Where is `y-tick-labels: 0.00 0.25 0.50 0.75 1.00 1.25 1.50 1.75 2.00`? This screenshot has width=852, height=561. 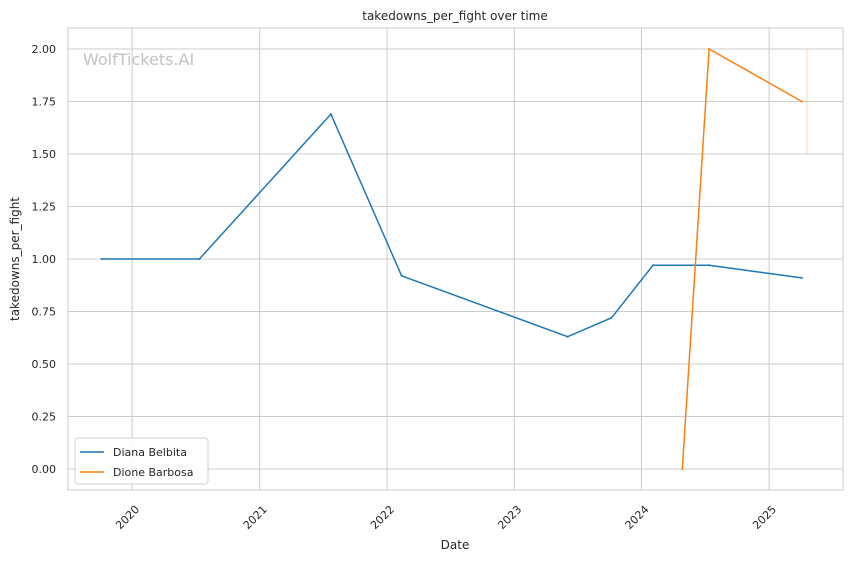 y-tick-labels: 0.00 0.25 0.50 0.75 1.00 1.25 1.50 1.75 2.00 is located at coordinates (44, 259).